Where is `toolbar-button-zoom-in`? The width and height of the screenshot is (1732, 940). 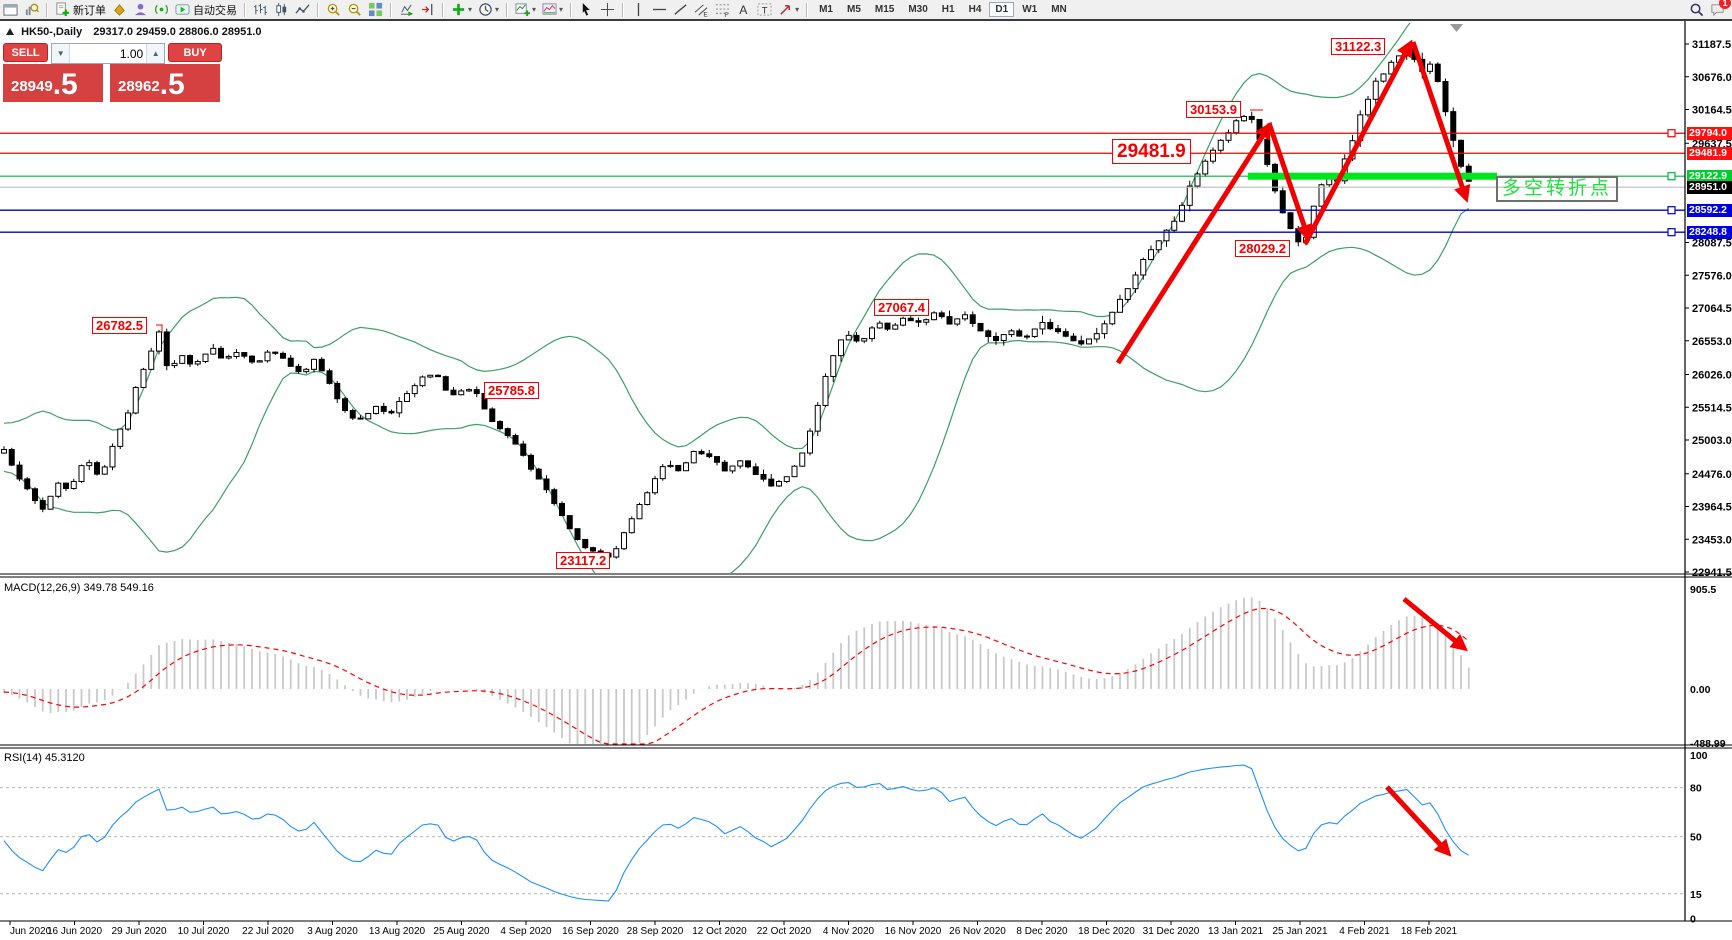
toolbar-button-zoom-in is located at coordinates (333, 9).